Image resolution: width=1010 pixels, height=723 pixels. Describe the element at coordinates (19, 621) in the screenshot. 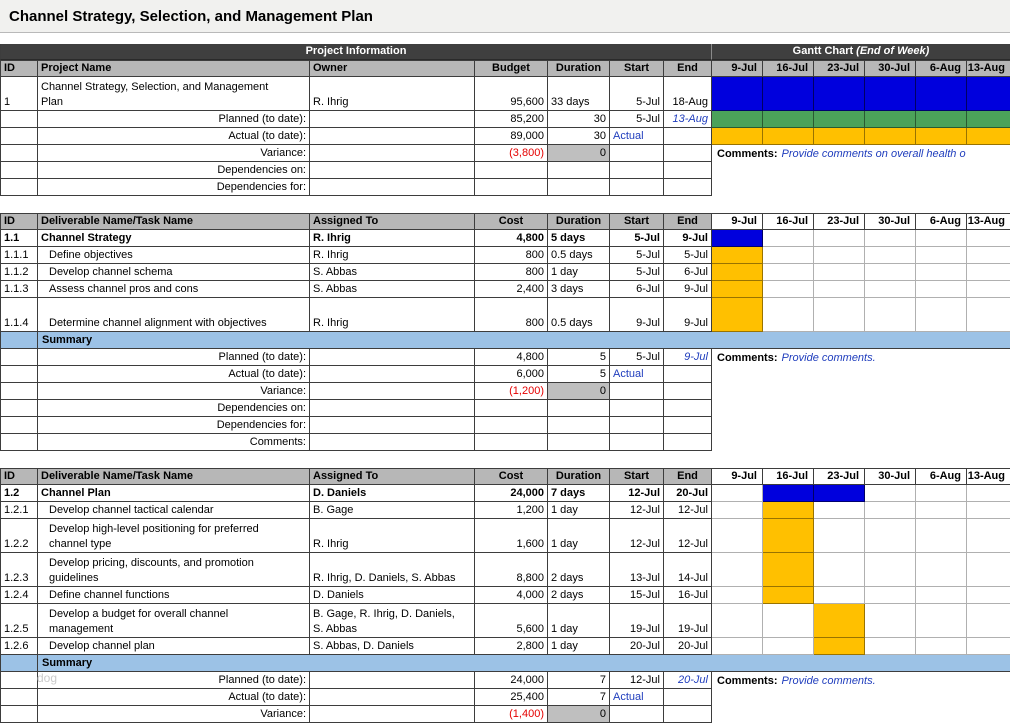

I see `id-cell: 1.2.5` at that location.